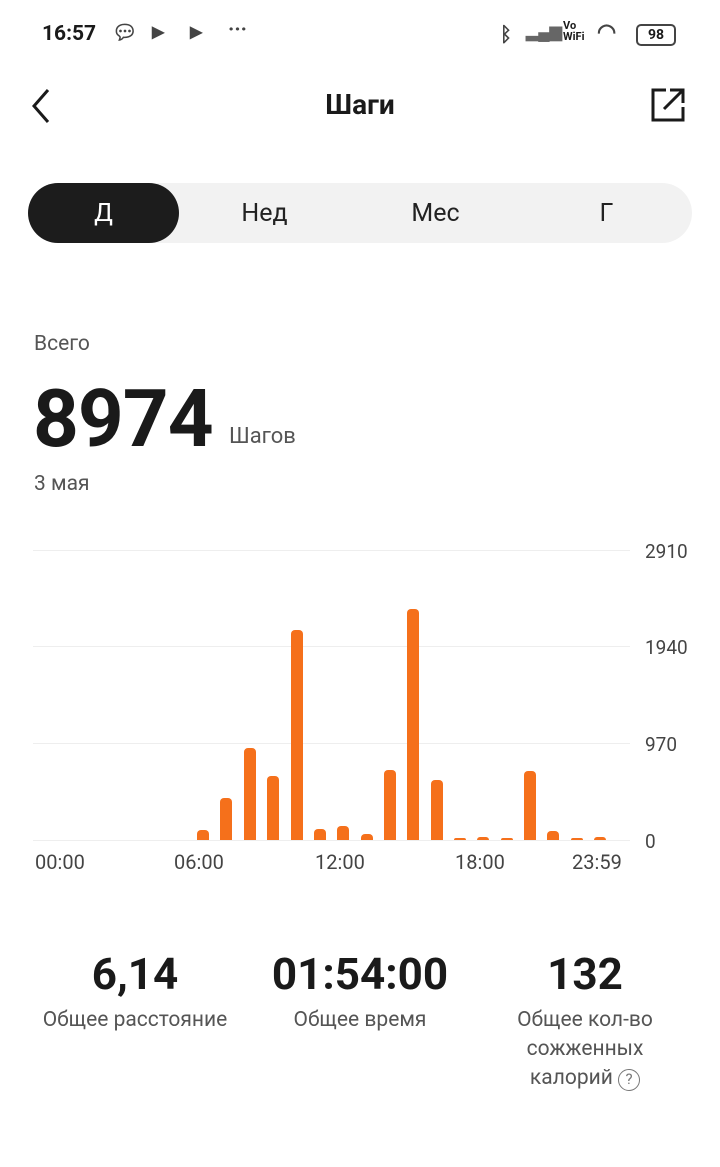  Describe the element at coordinates (597, 862) in the screenshot. I see `x-tick: 23:59` at that location.